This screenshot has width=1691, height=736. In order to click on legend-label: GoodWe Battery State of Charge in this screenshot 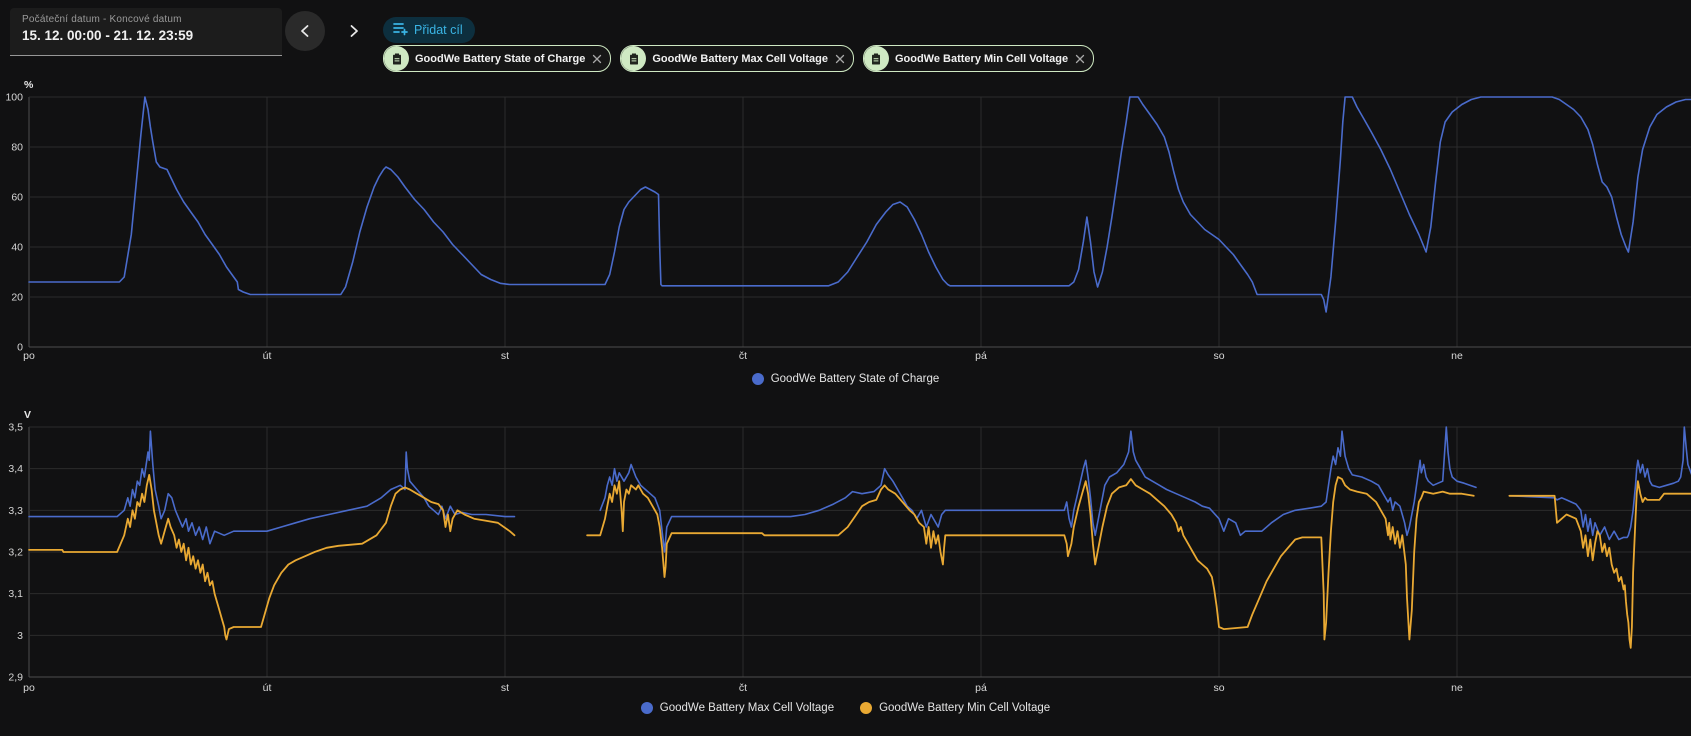, I will do `click(855, 379)`.